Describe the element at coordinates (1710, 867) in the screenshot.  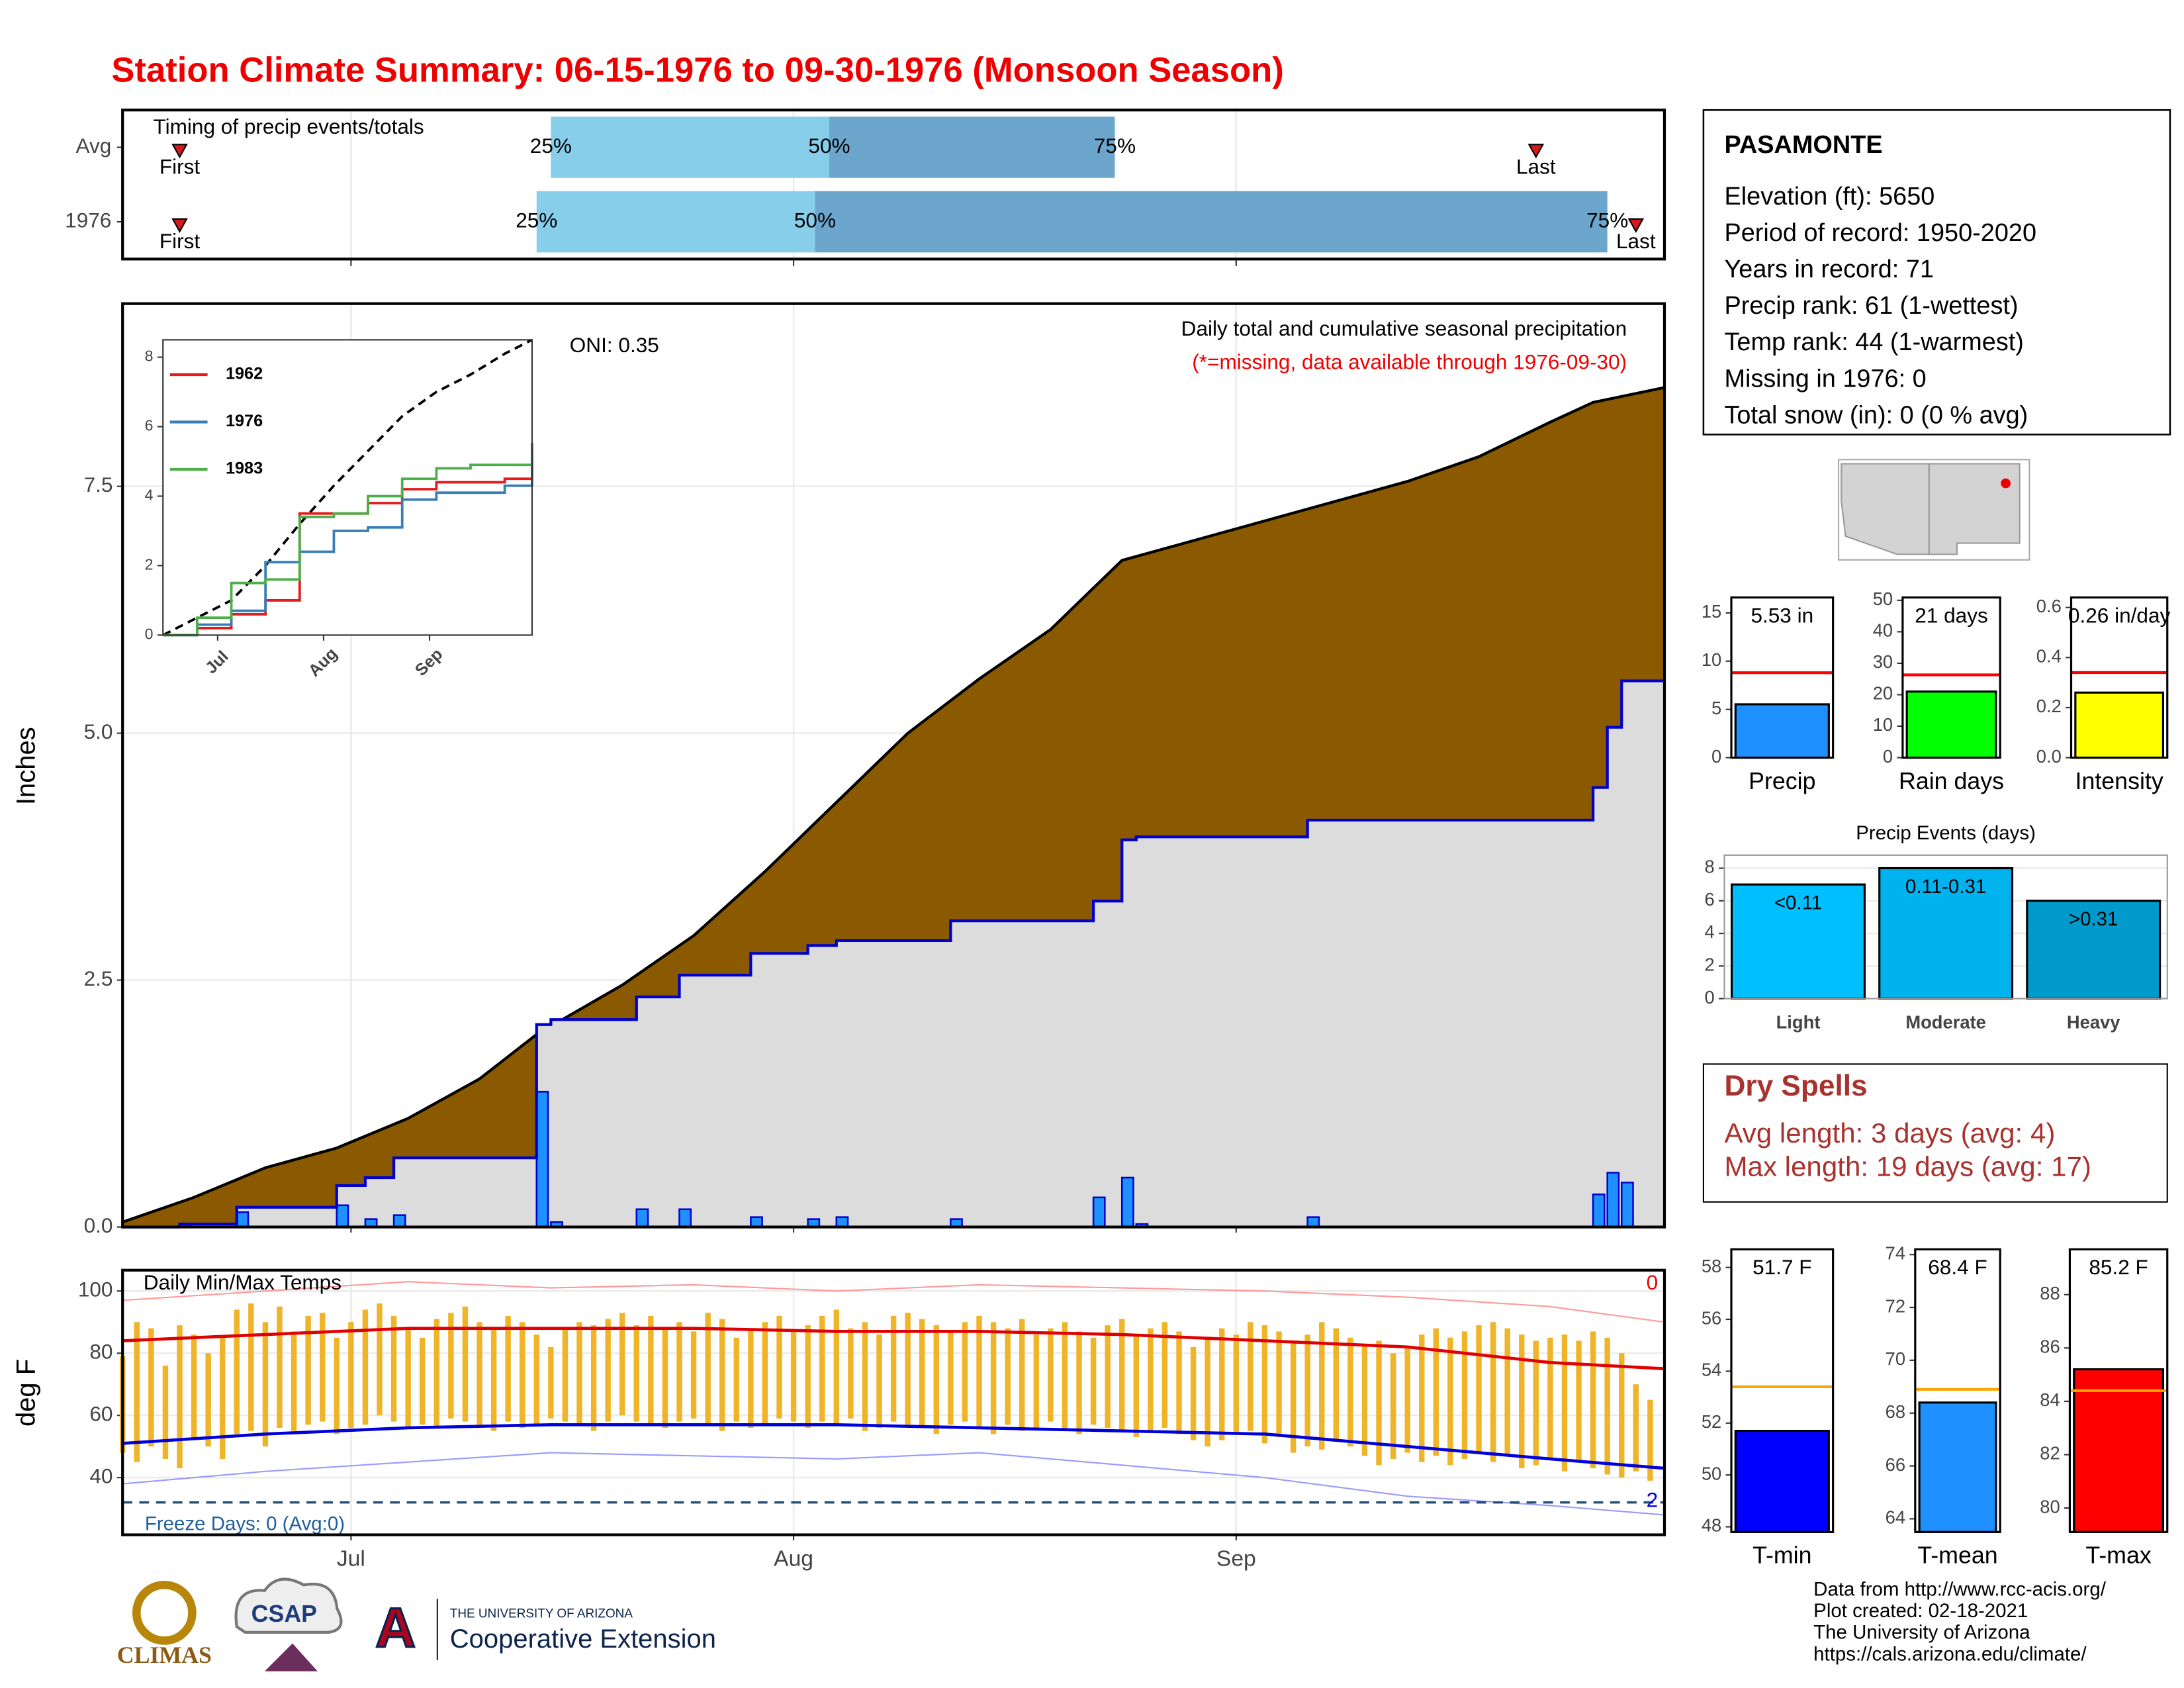
I see `y-tick-label: 8` at that location.